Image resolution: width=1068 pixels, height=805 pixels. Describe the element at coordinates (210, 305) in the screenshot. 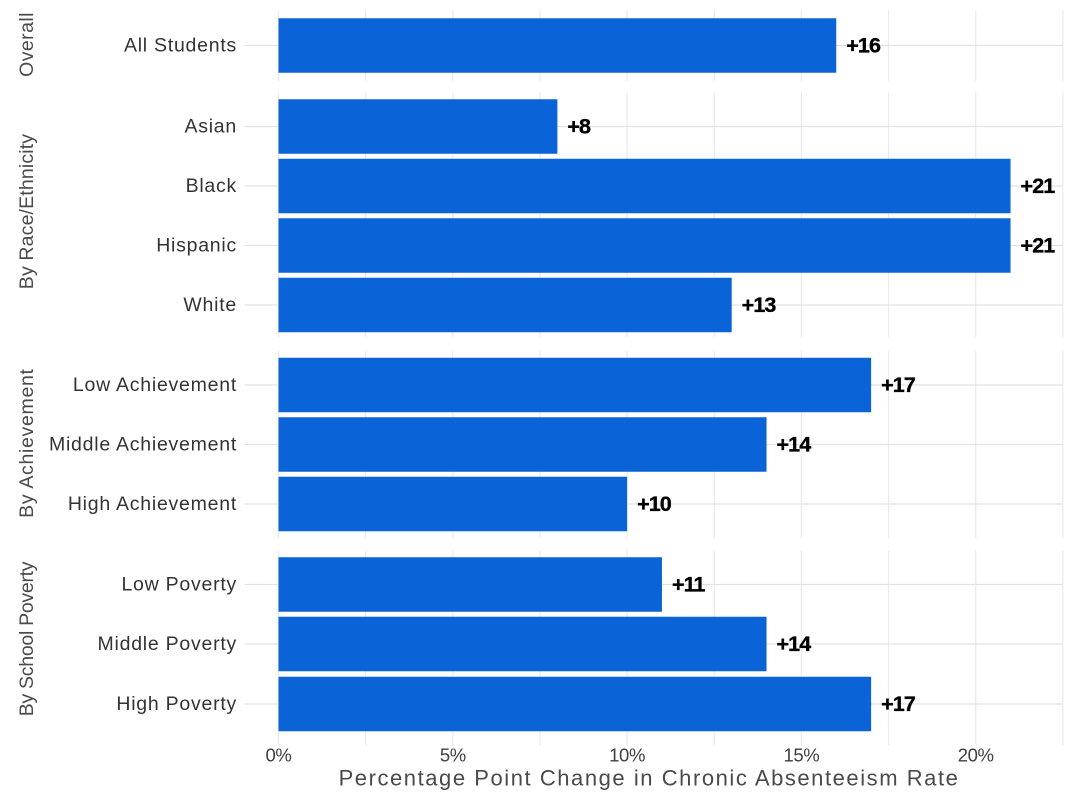

I see `svg-text: White` at that location.